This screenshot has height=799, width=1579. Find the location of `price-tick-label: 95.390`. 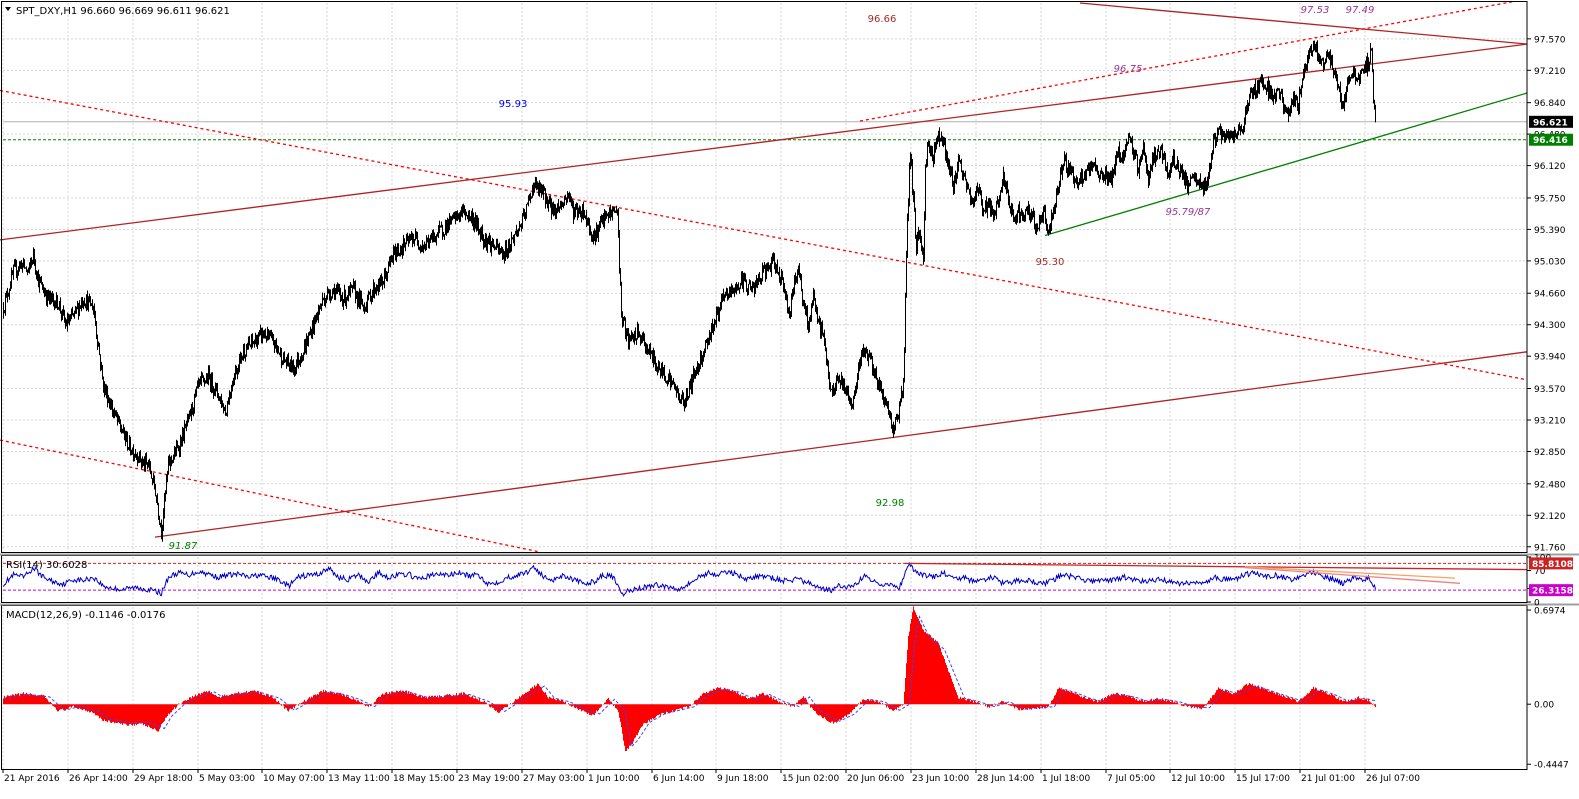

price-tick-label: 95.390 is located at coordinates (1550, 231).